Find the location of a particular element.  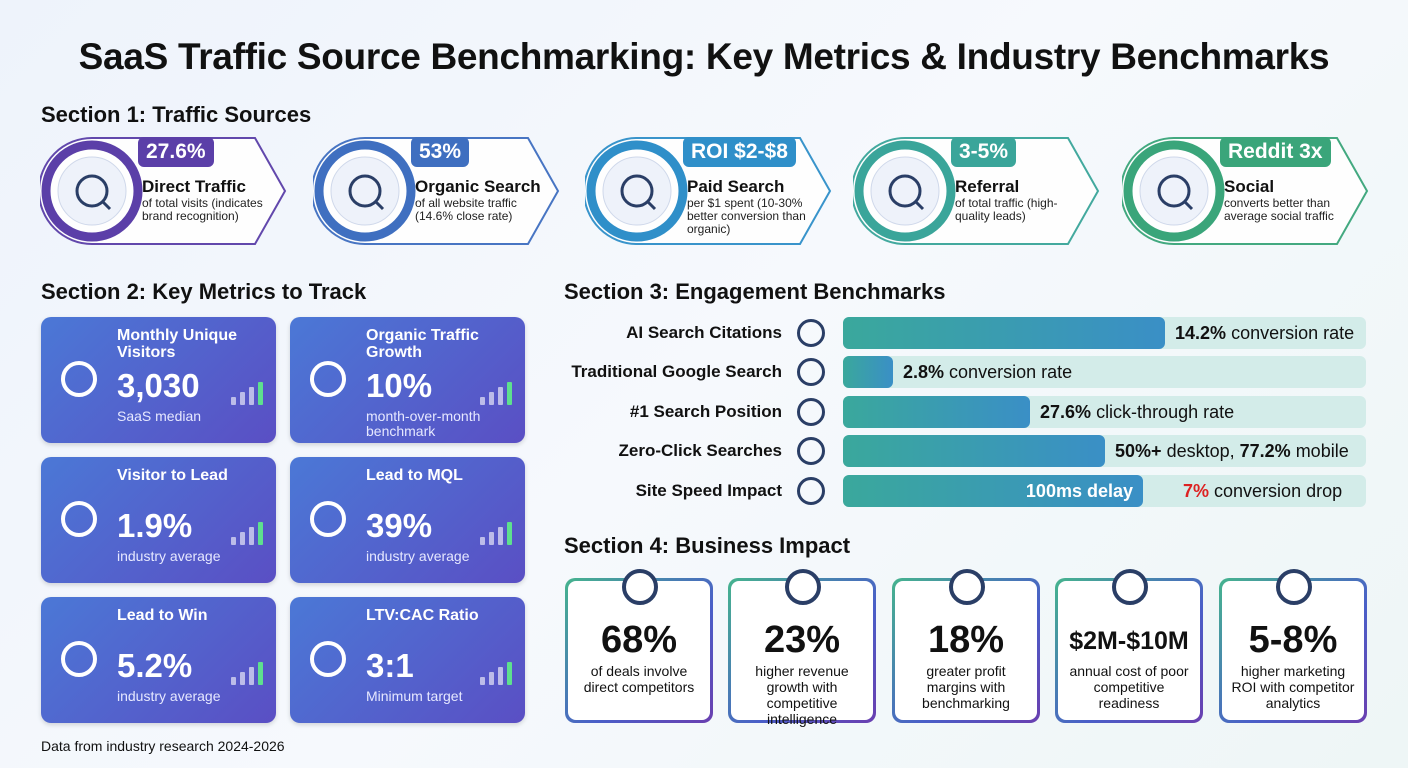

row-text: 2.8% conversion rate is located at coordinates (987, 372).